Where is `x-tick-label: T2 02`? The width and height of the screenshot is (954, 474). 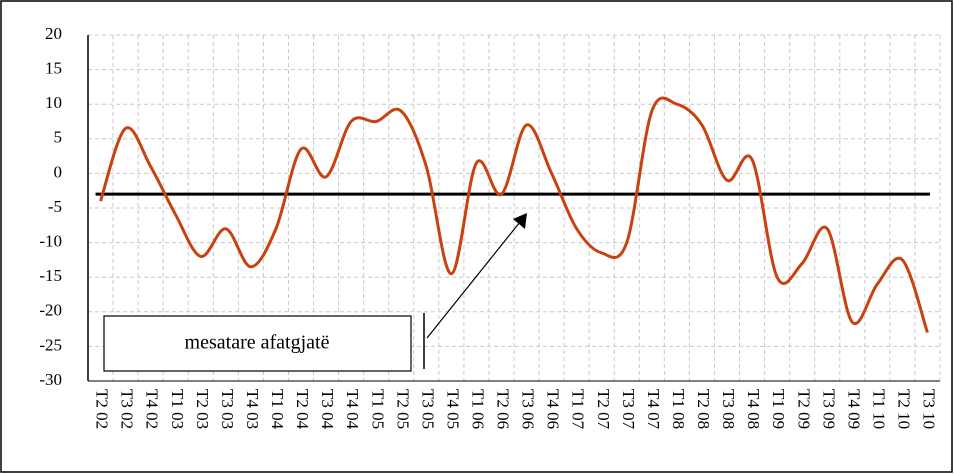
x-tick-label: T2 02 is located at coordinates (102, 409).